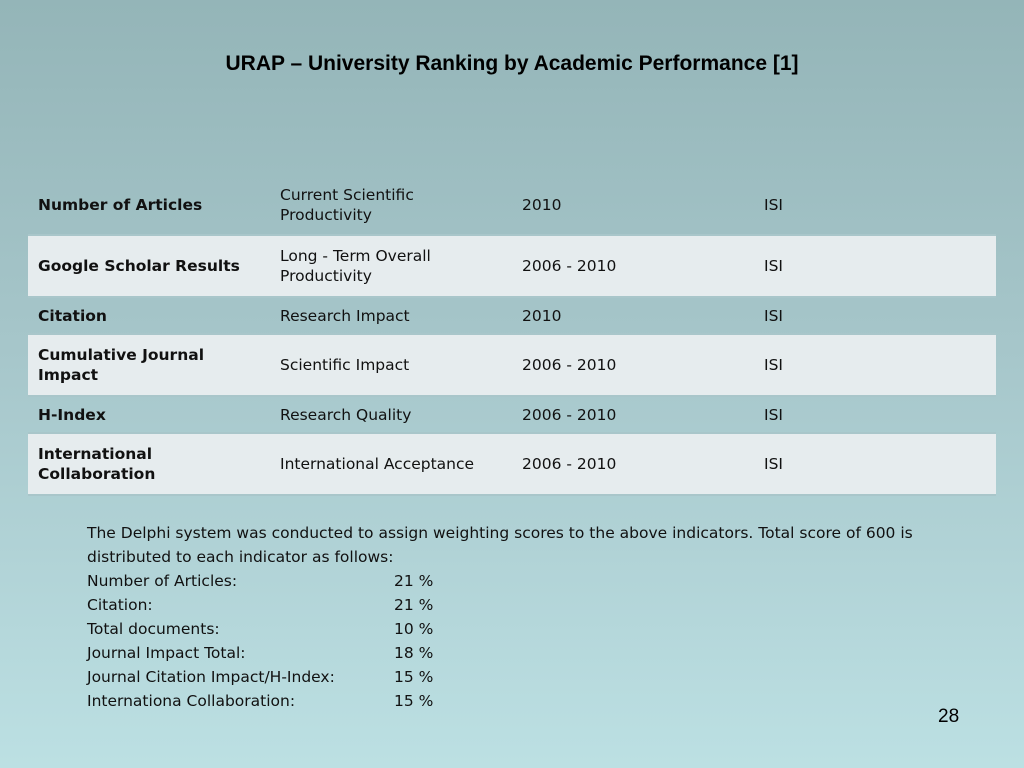 The width and height of the screenshot is (1024, 768). I want to click on weight-value: 18 %, so click(414, 653).